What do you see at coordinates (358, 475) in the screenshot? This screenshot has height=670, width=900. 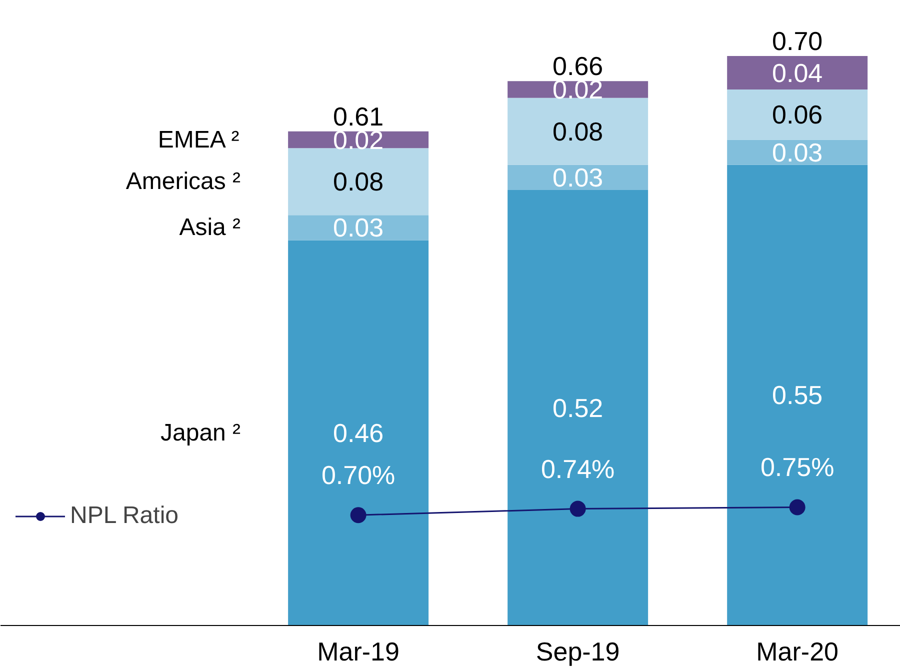 I see `data-label: 0.70%` at bounding box center [358, 475].